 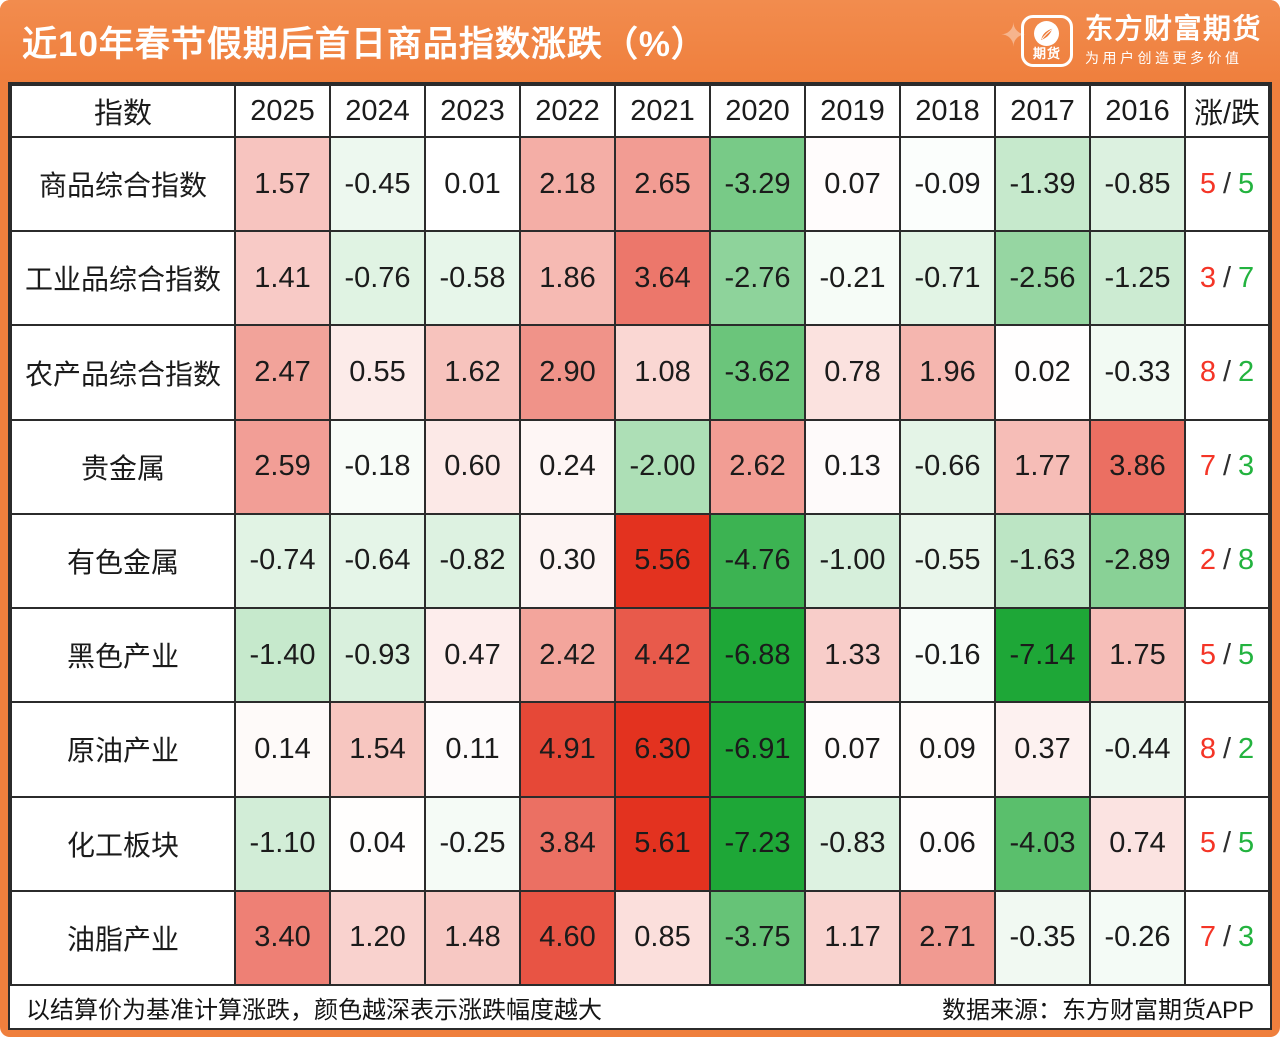 What do you see at coordinates (1042, 111) in the screenshot?
I see `column-header-year: 2017` at bounding box center [1042, 111].